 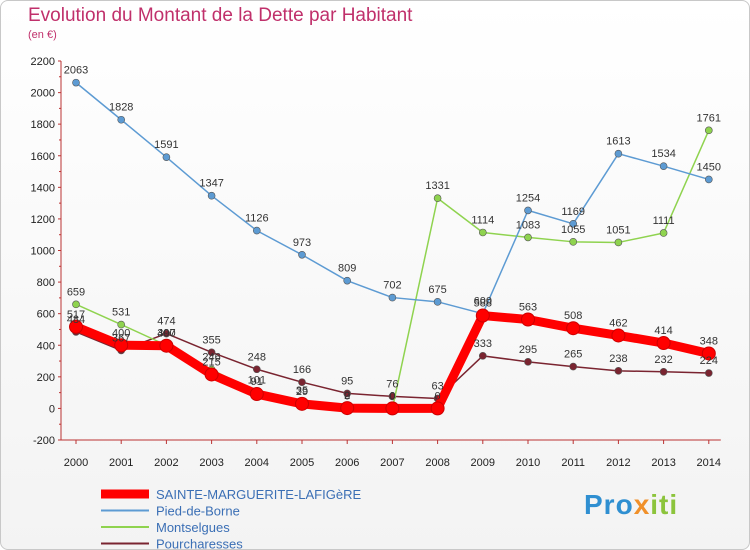 I want to click on data-label: 1761, so click(x=709, y=118).